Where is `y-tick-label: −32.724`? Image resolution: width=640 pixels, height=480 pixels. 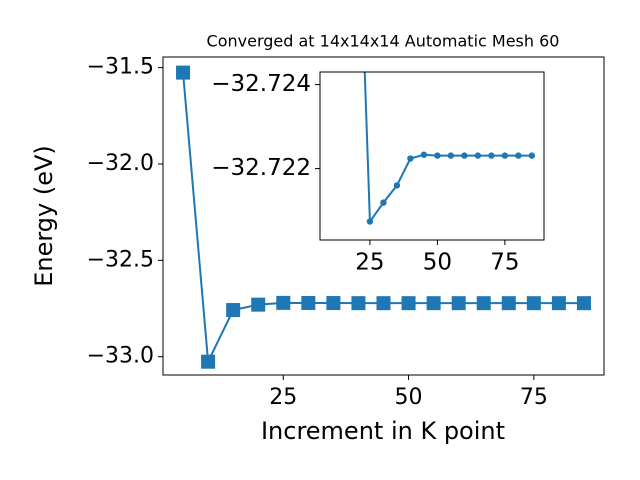 y-tick-label: −32.724 is located at coordinates (261, 84).